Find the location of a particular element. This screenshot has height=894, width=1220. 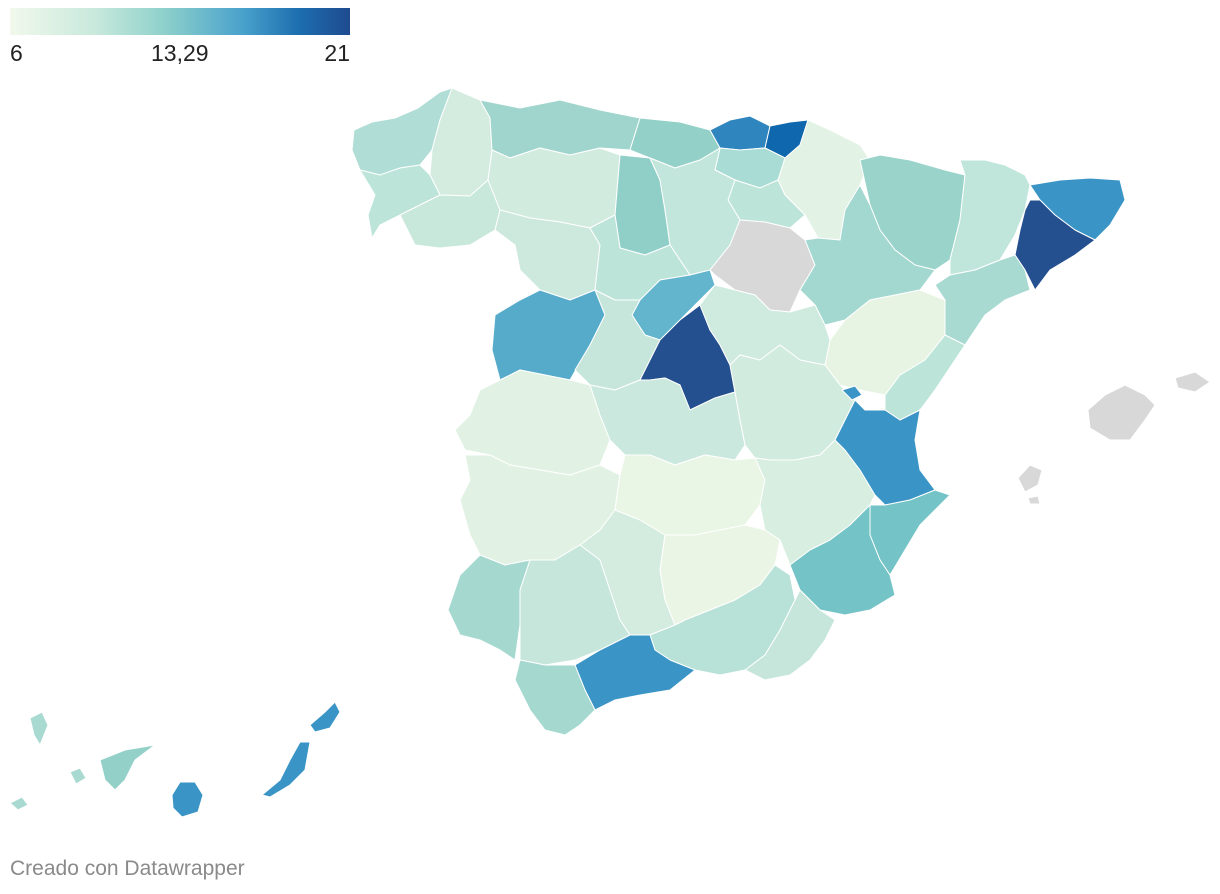

legend-gradient-bar is located at coordinates (180, 21).